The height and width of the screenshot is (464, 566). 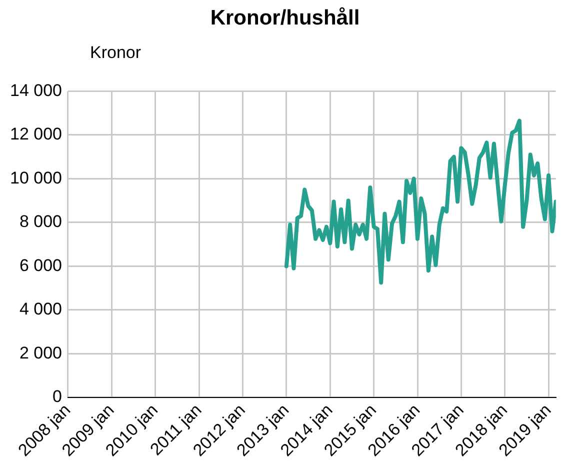 I want to click on y-tick-label: 14 000, so click(x=36, y=90).